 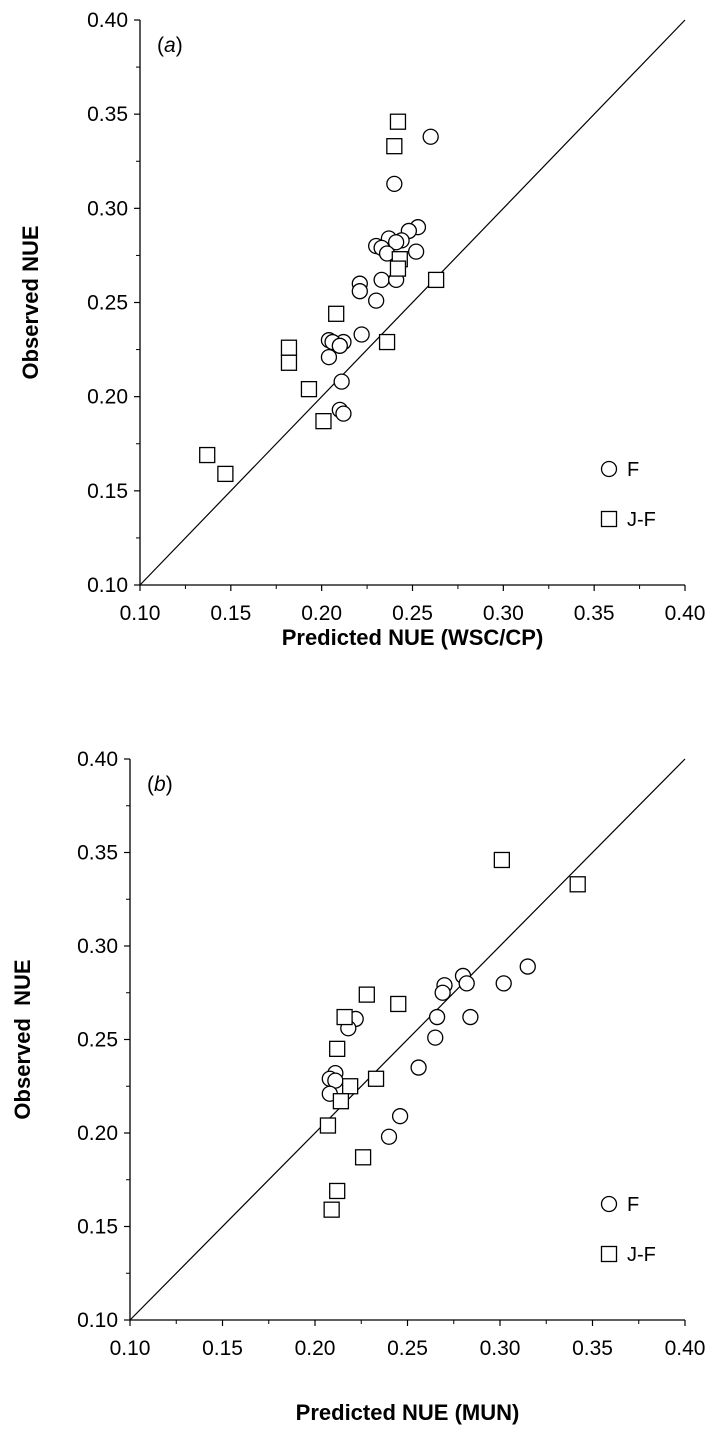 What do you see at coordinates (230, 613) in the screenshot?
I see `chart-a-x-tick-label: 0.15` at bounding box center [230, 613].